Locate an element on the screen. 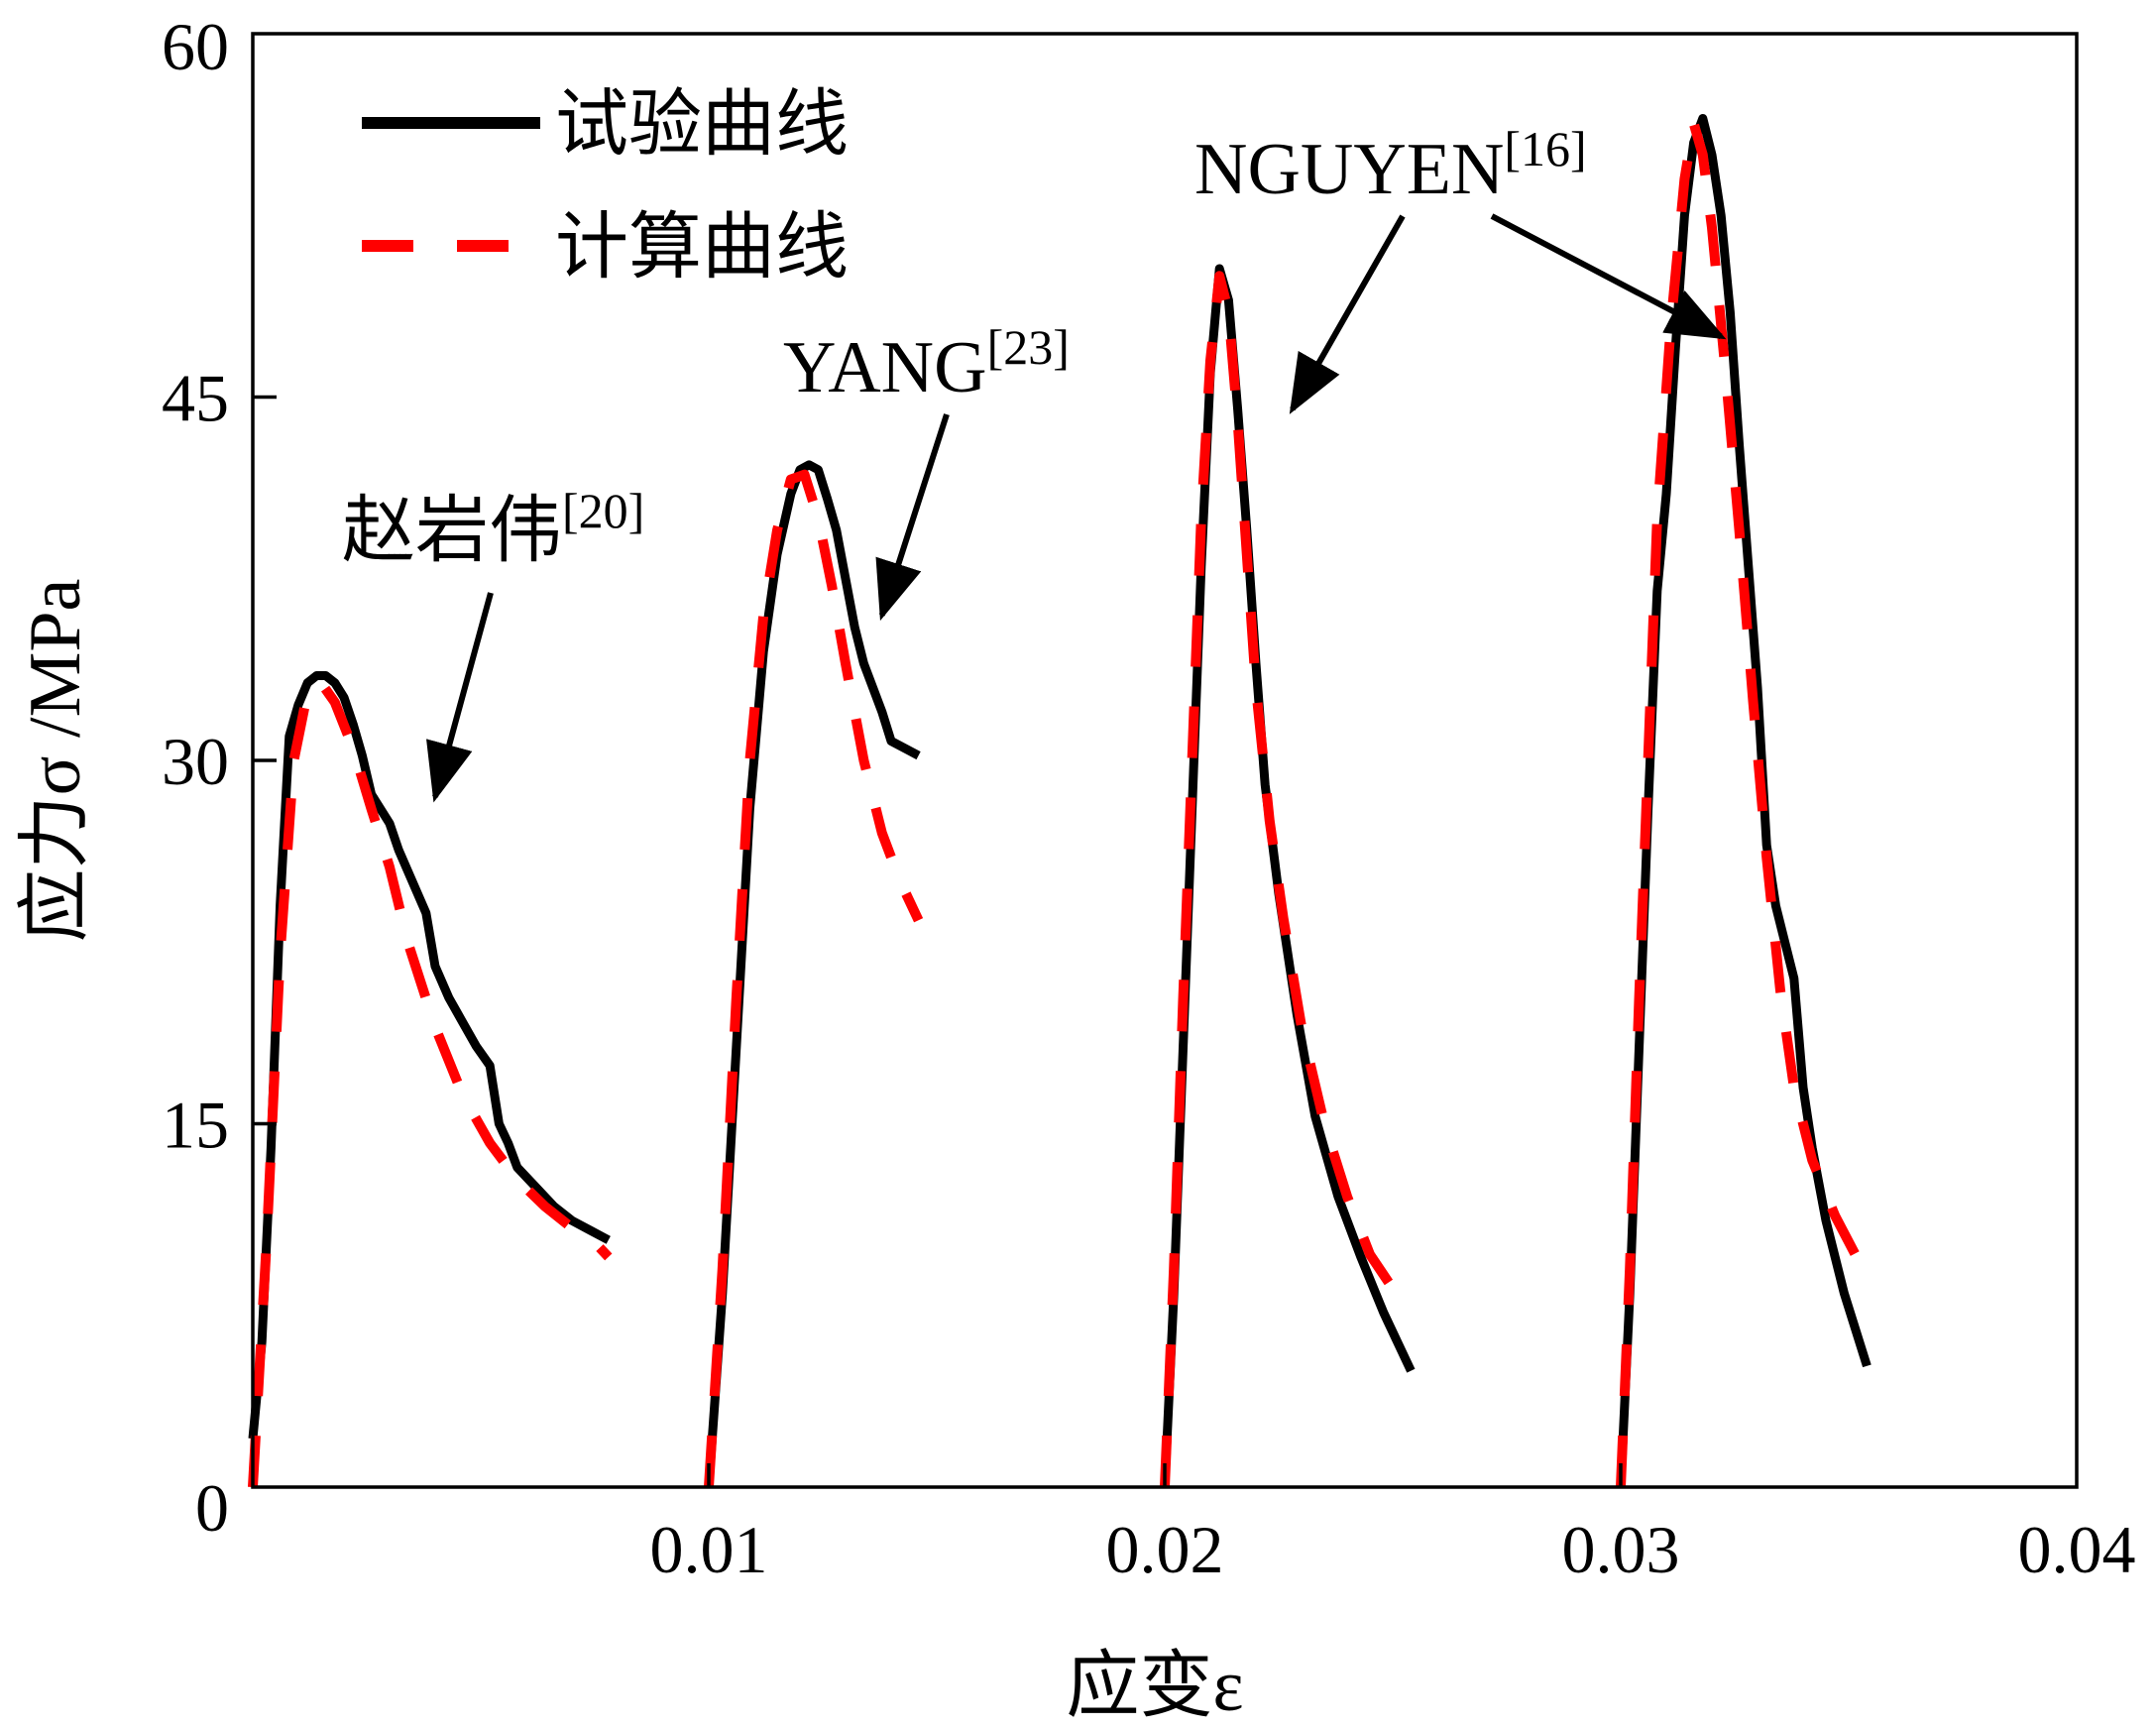  x-tick-label: 0.03 is located at coordinates (1621, 1550).